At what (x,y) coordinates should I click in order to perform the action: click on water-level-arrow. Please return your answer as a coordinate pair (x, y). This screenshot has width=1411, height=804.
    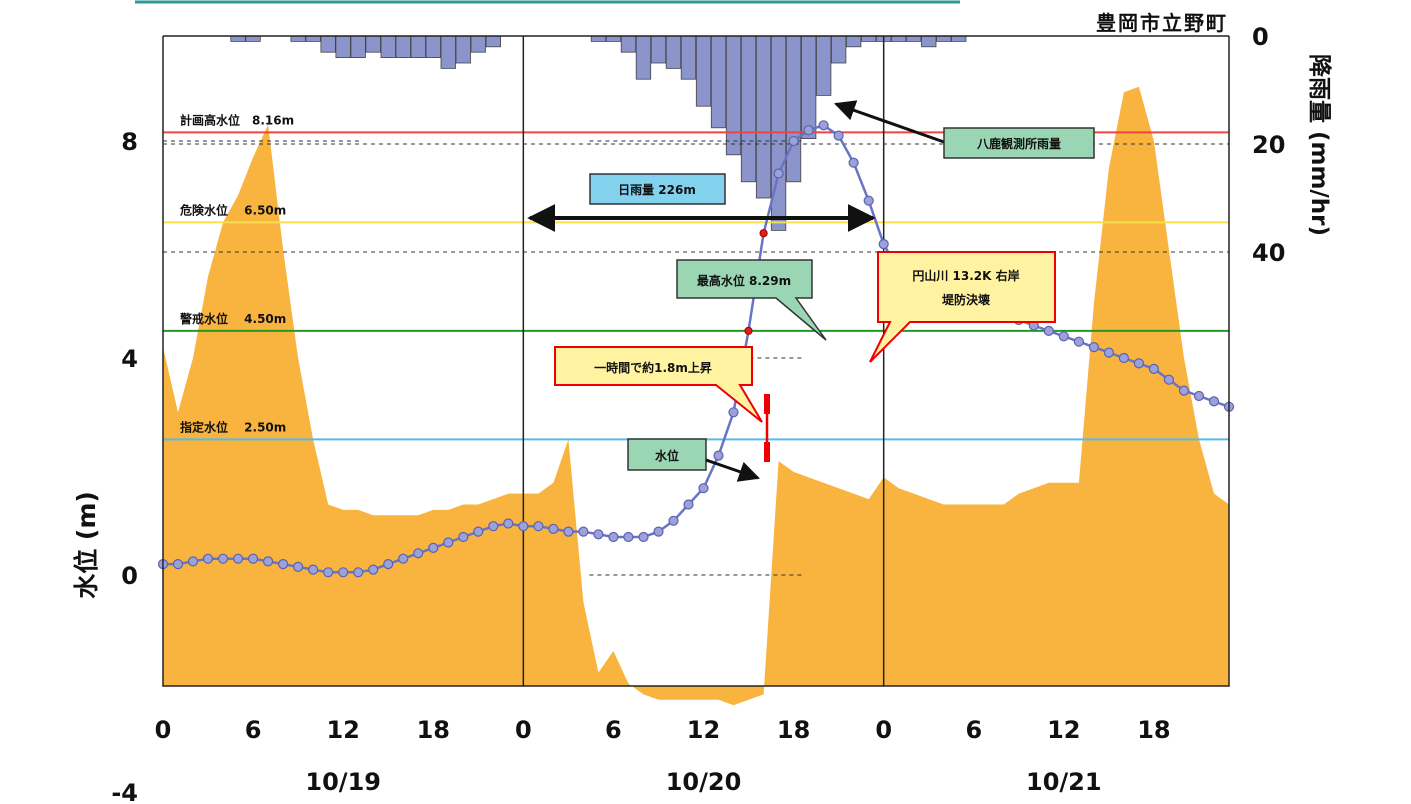
    Looking at the image, I should click on (732, 470).